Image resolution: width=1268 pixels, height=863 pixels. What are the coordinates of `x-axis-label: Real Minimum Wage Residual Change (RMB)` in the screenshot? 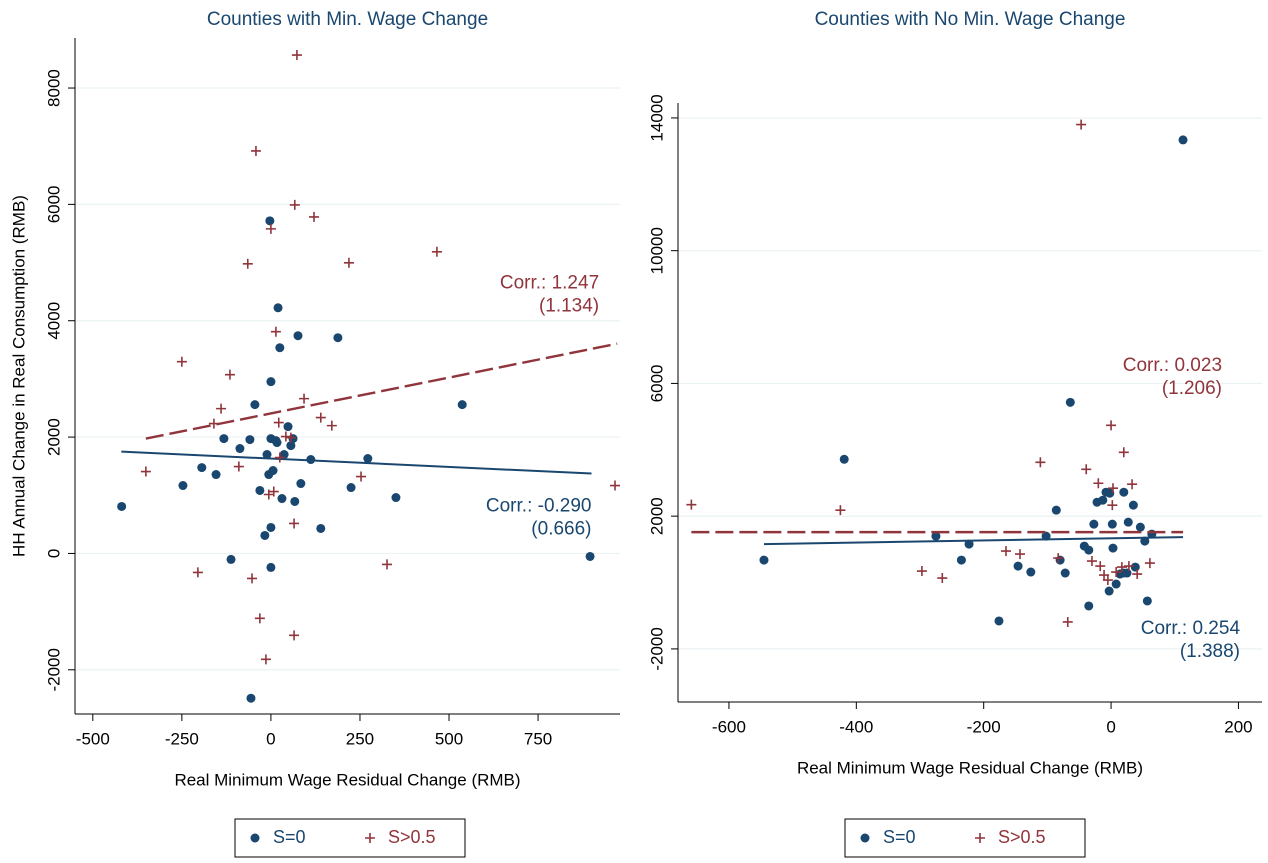 It's located at (347, 779).